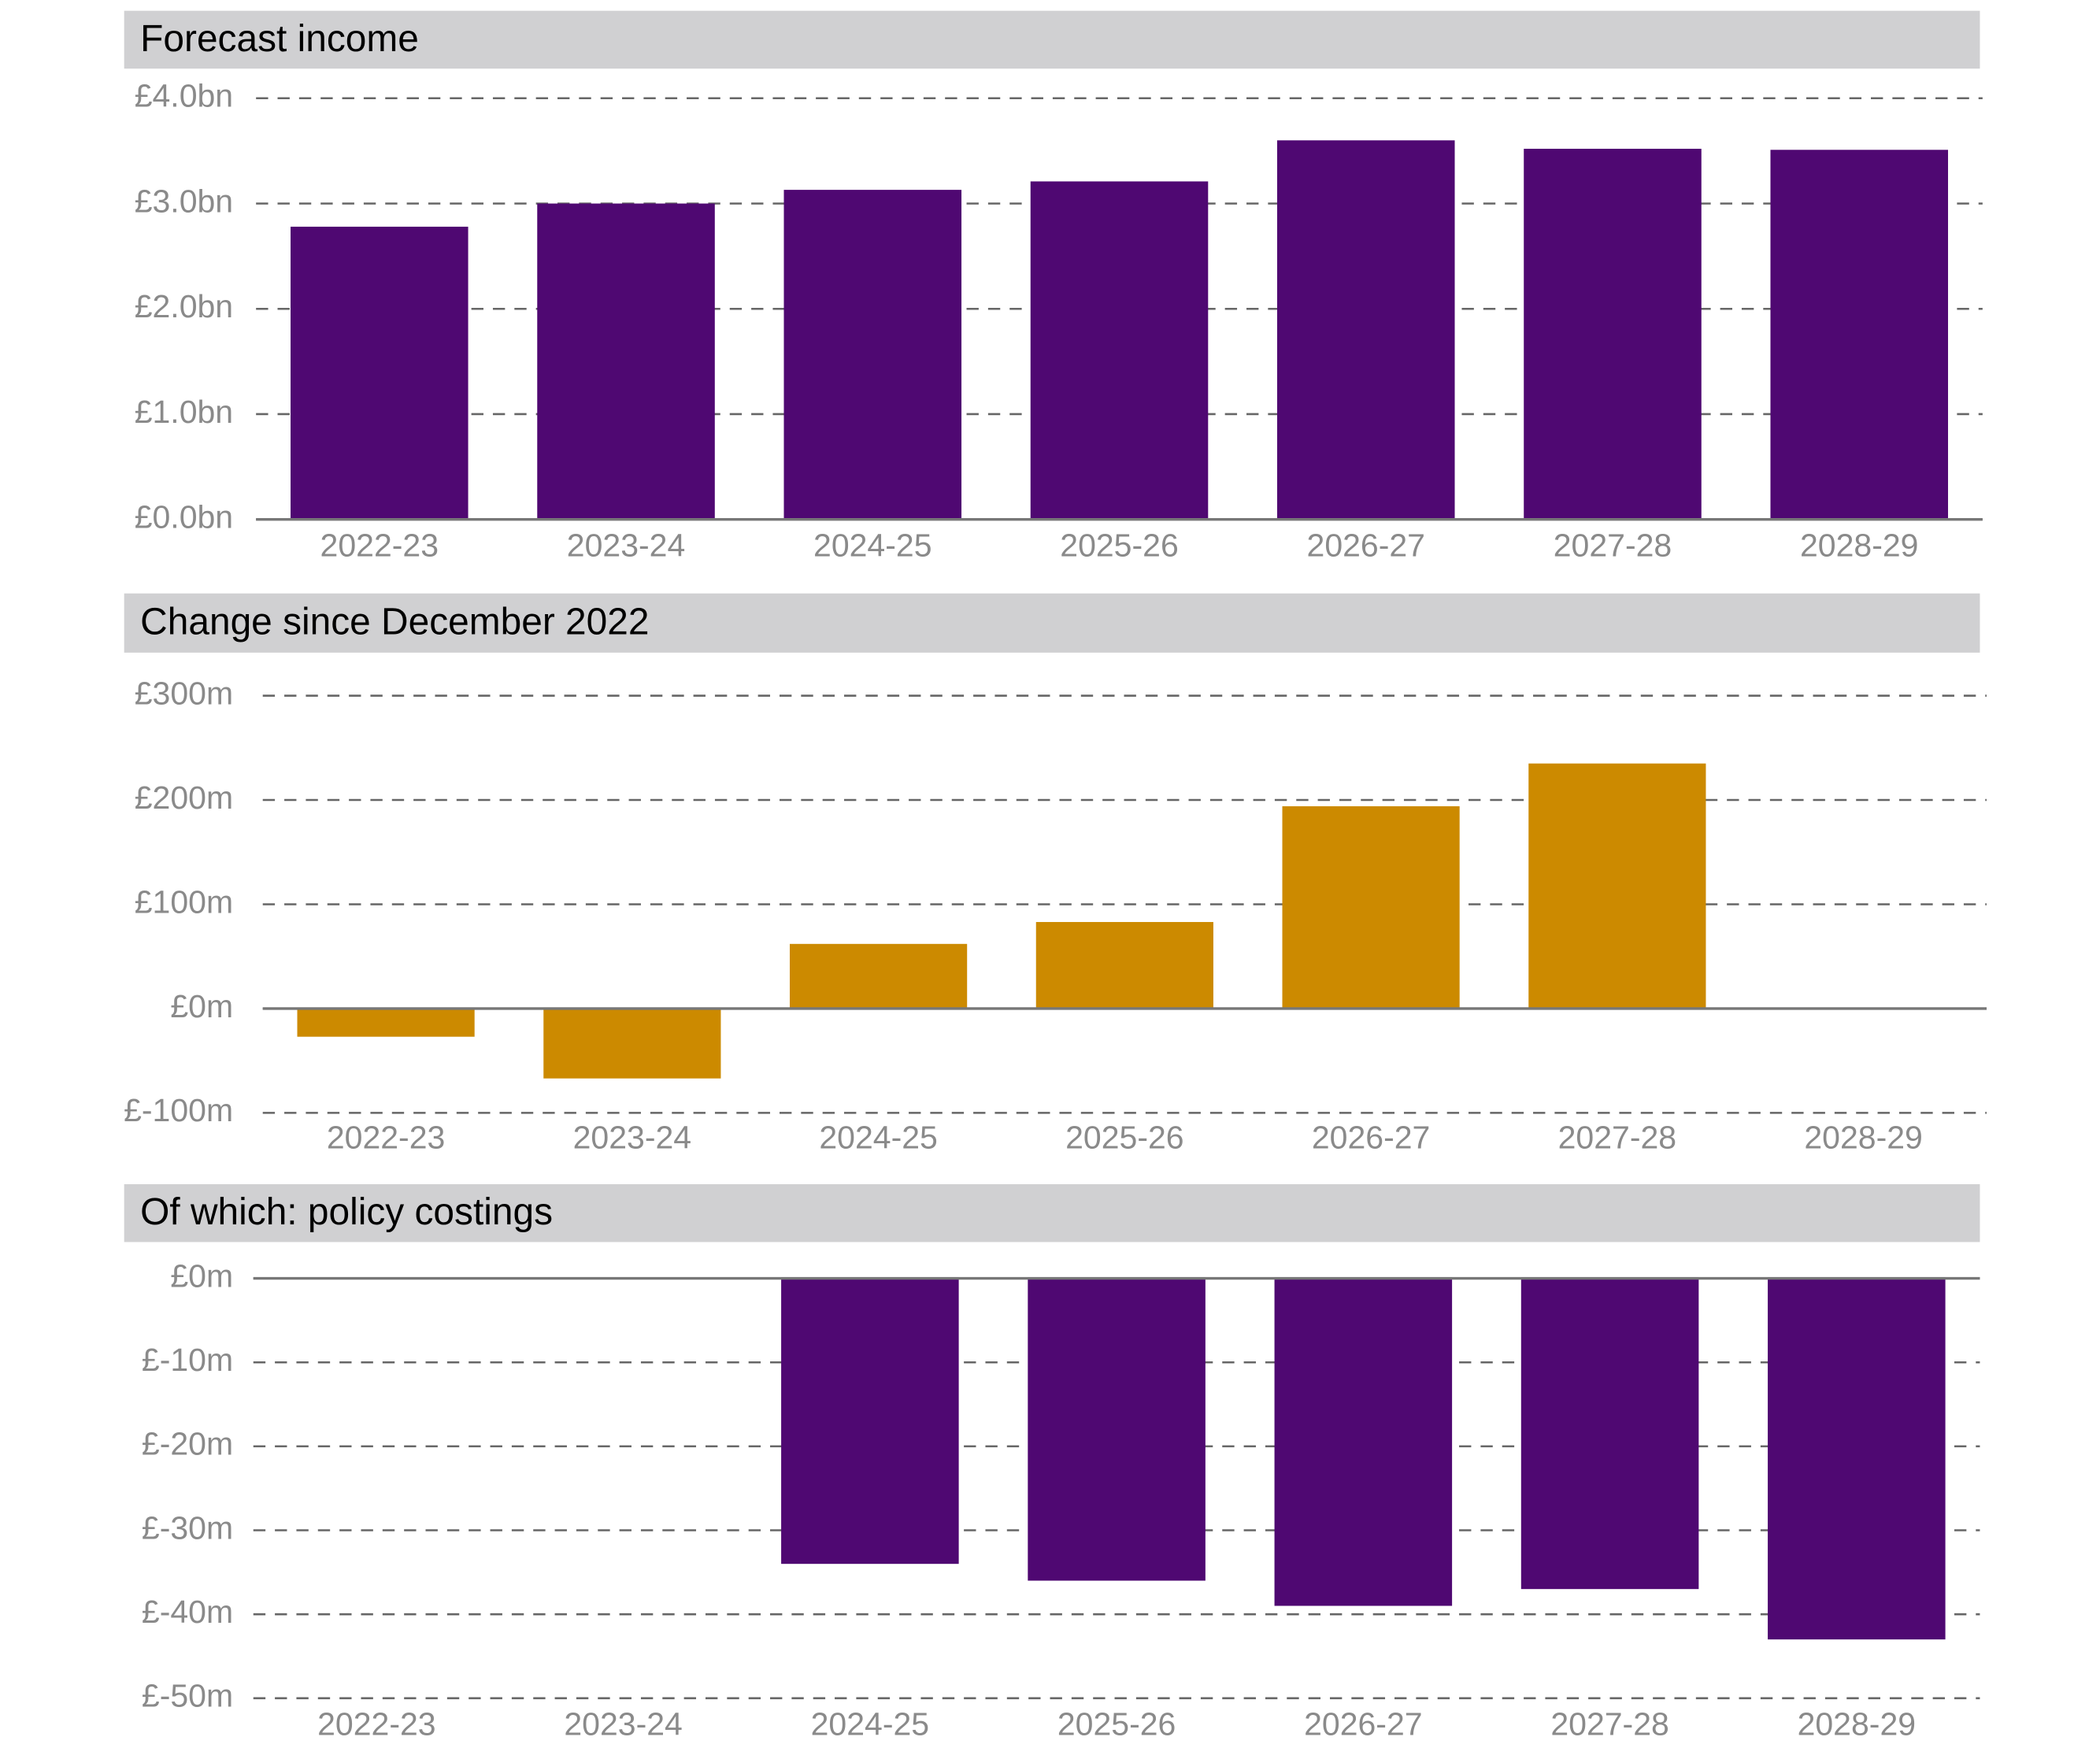  I want to click on y-tick-label: £-10m, so click(187, 1360).